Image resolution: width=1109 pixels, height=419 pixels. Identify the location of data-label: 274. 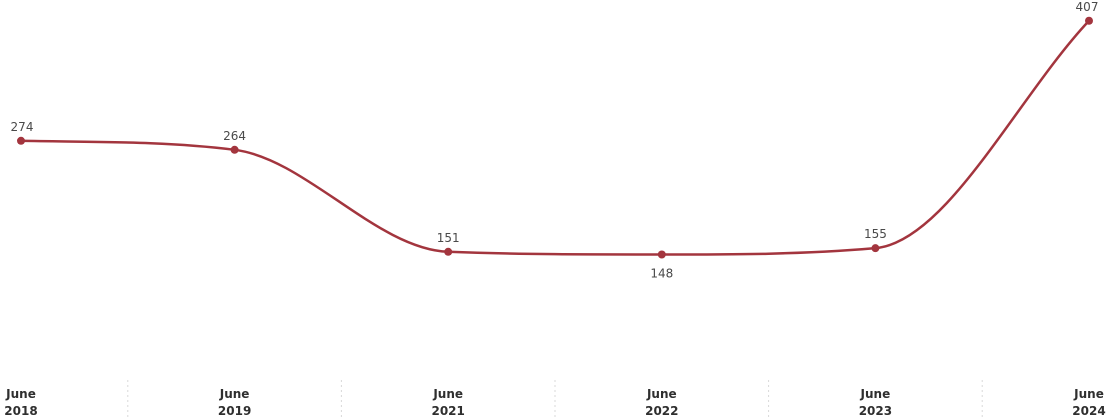
(22, 127).